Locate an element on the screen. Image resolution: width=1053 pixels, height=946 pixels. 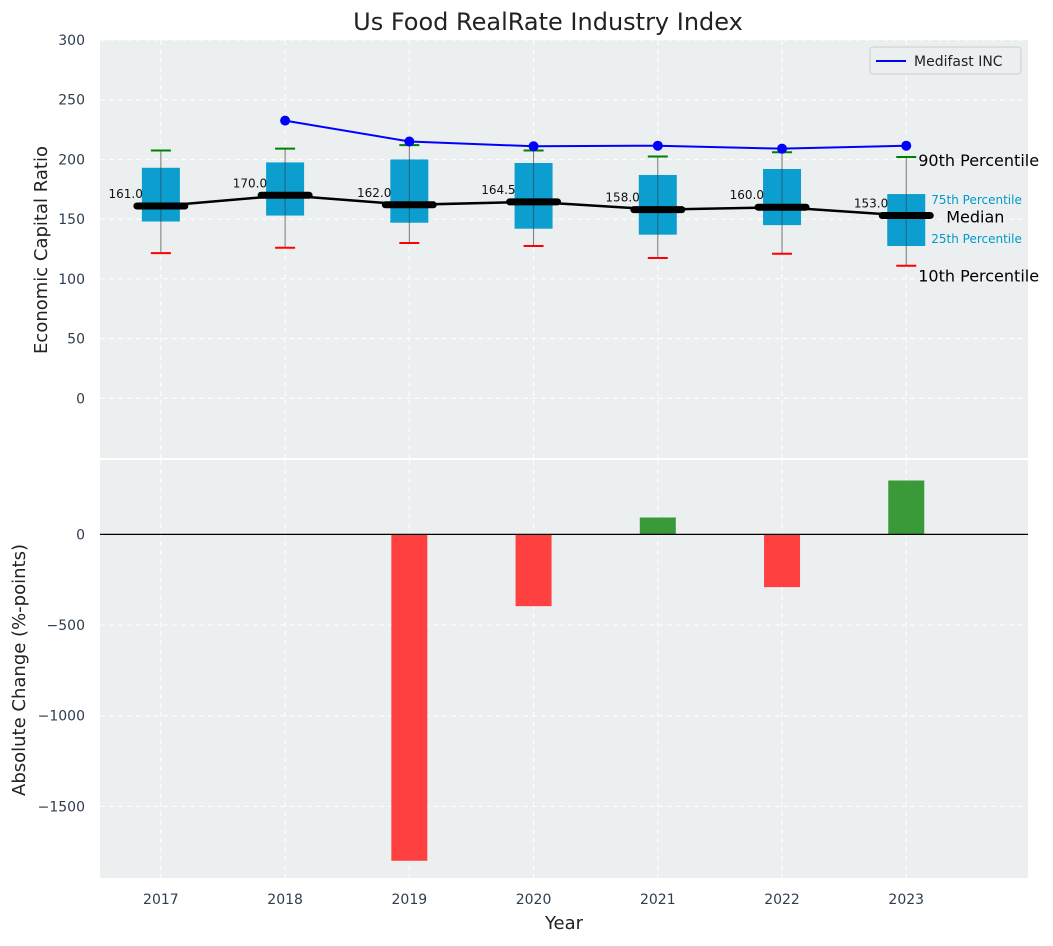
bottom-y-axis-label: Absolute Change (%-points) is located at coordinates (19, 670).